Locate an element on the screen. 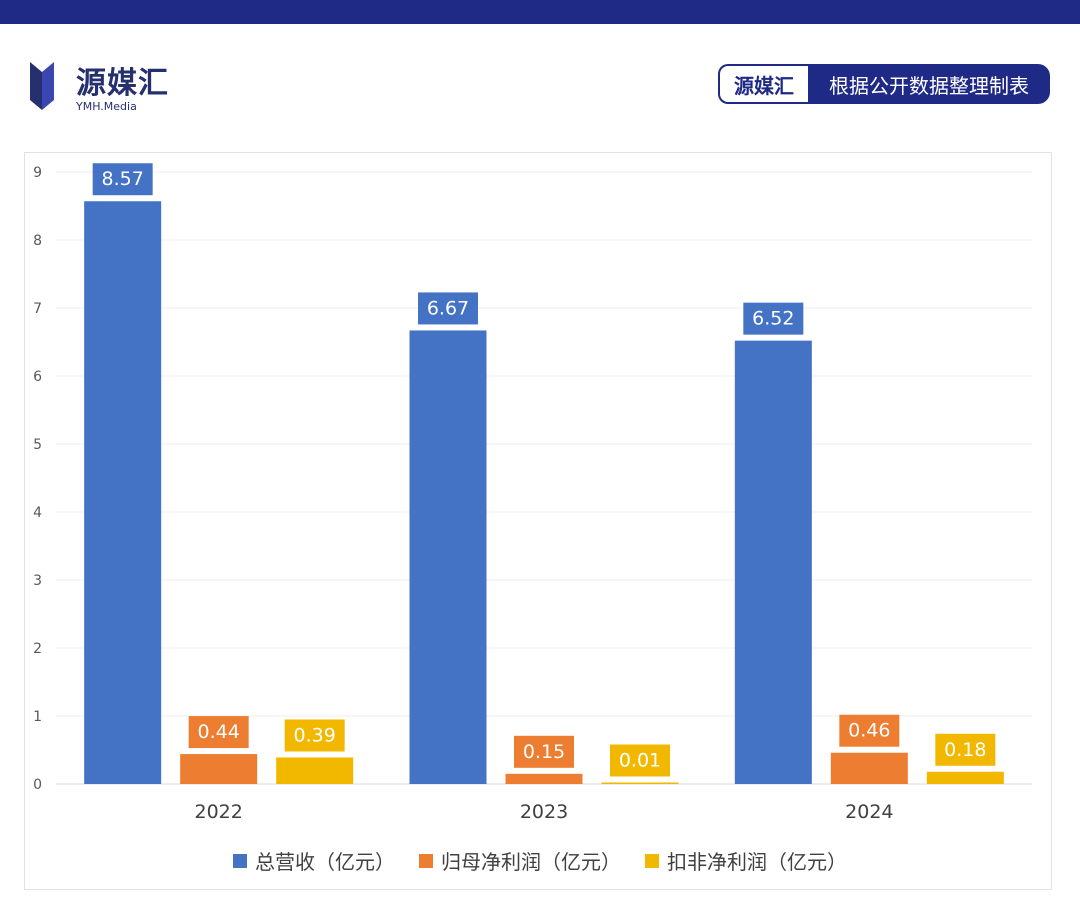 The image size is (1080, 924). data-label-2022-series-0: 8.57 is located at coordinates (123, 179).